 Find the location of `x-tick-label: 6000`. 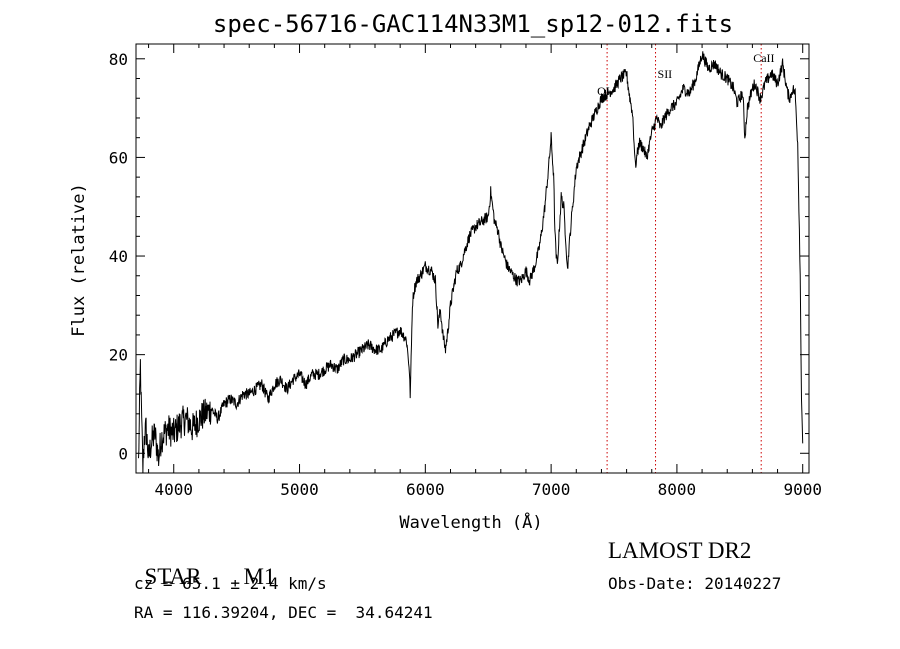

x-tick-label: 6000 is located at coordinates (425, 489).